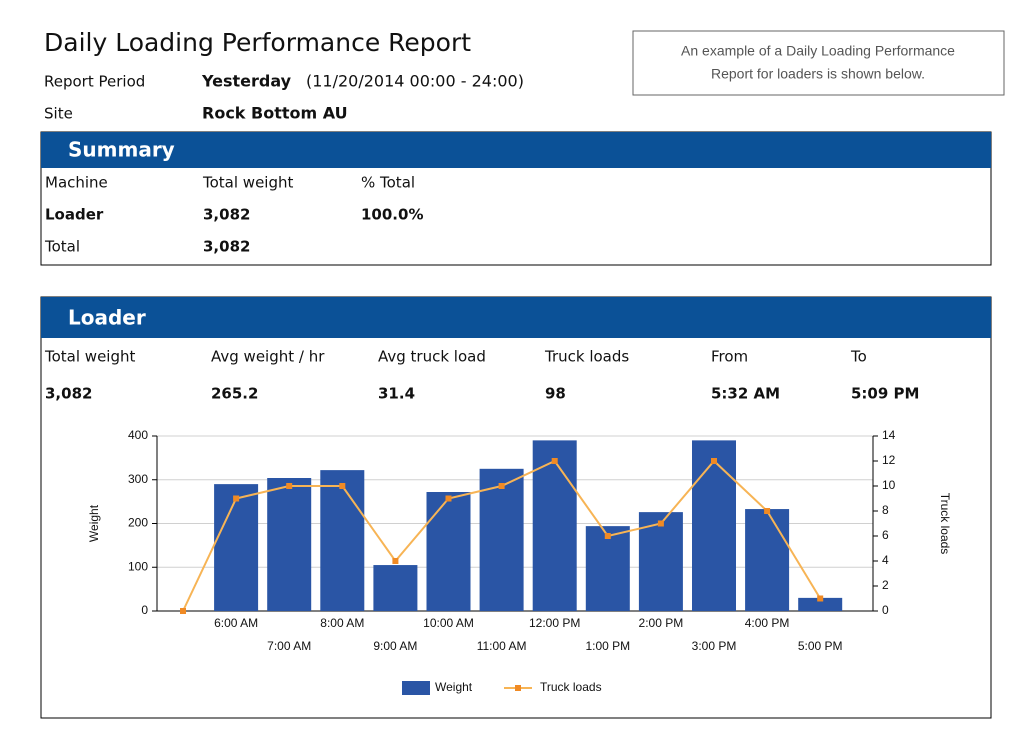  Describe the element at coordinates (289, 646) in the screenshot. I see `x-tick-label: 7:00 AM` at that location.